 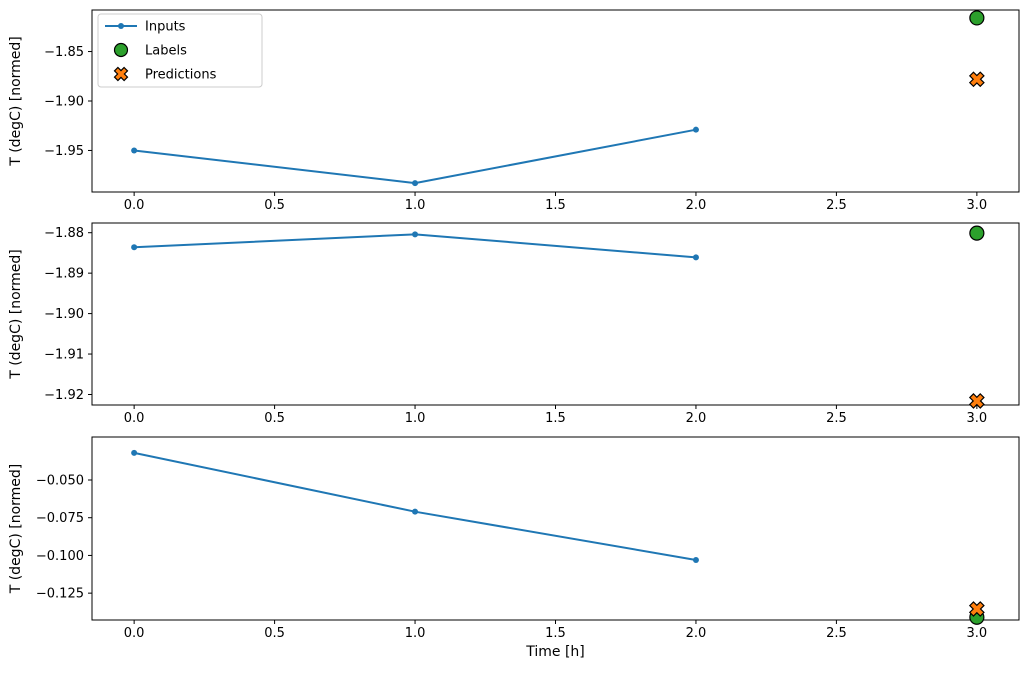 What do you see at coordinates (64, 274) in the screenshot?
I see `y-tick-label: −1.89` at bounding box center [64, 274].